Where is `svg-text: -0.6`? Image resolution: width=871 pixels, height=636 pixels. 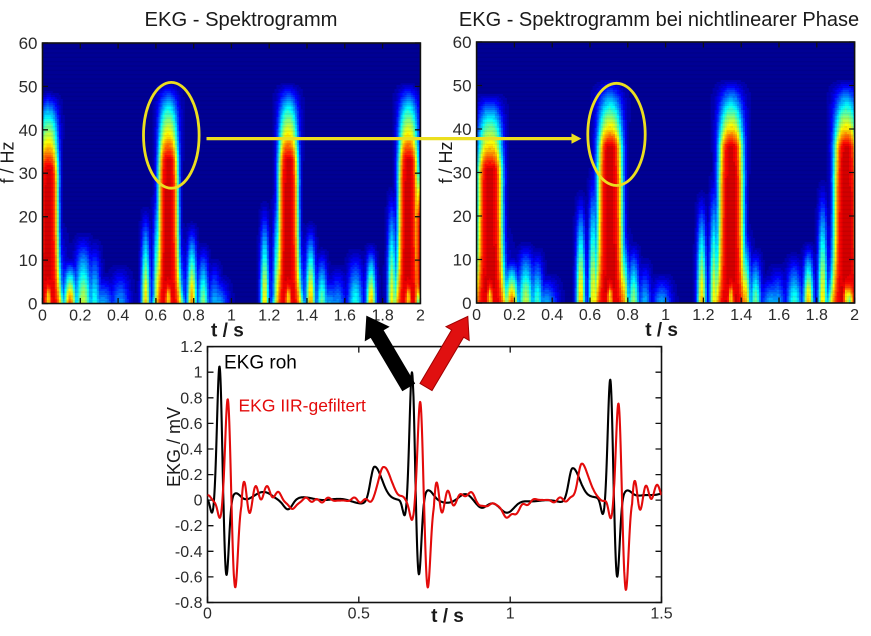 svg-text: -0.6 is located at coordinates (189, 577).